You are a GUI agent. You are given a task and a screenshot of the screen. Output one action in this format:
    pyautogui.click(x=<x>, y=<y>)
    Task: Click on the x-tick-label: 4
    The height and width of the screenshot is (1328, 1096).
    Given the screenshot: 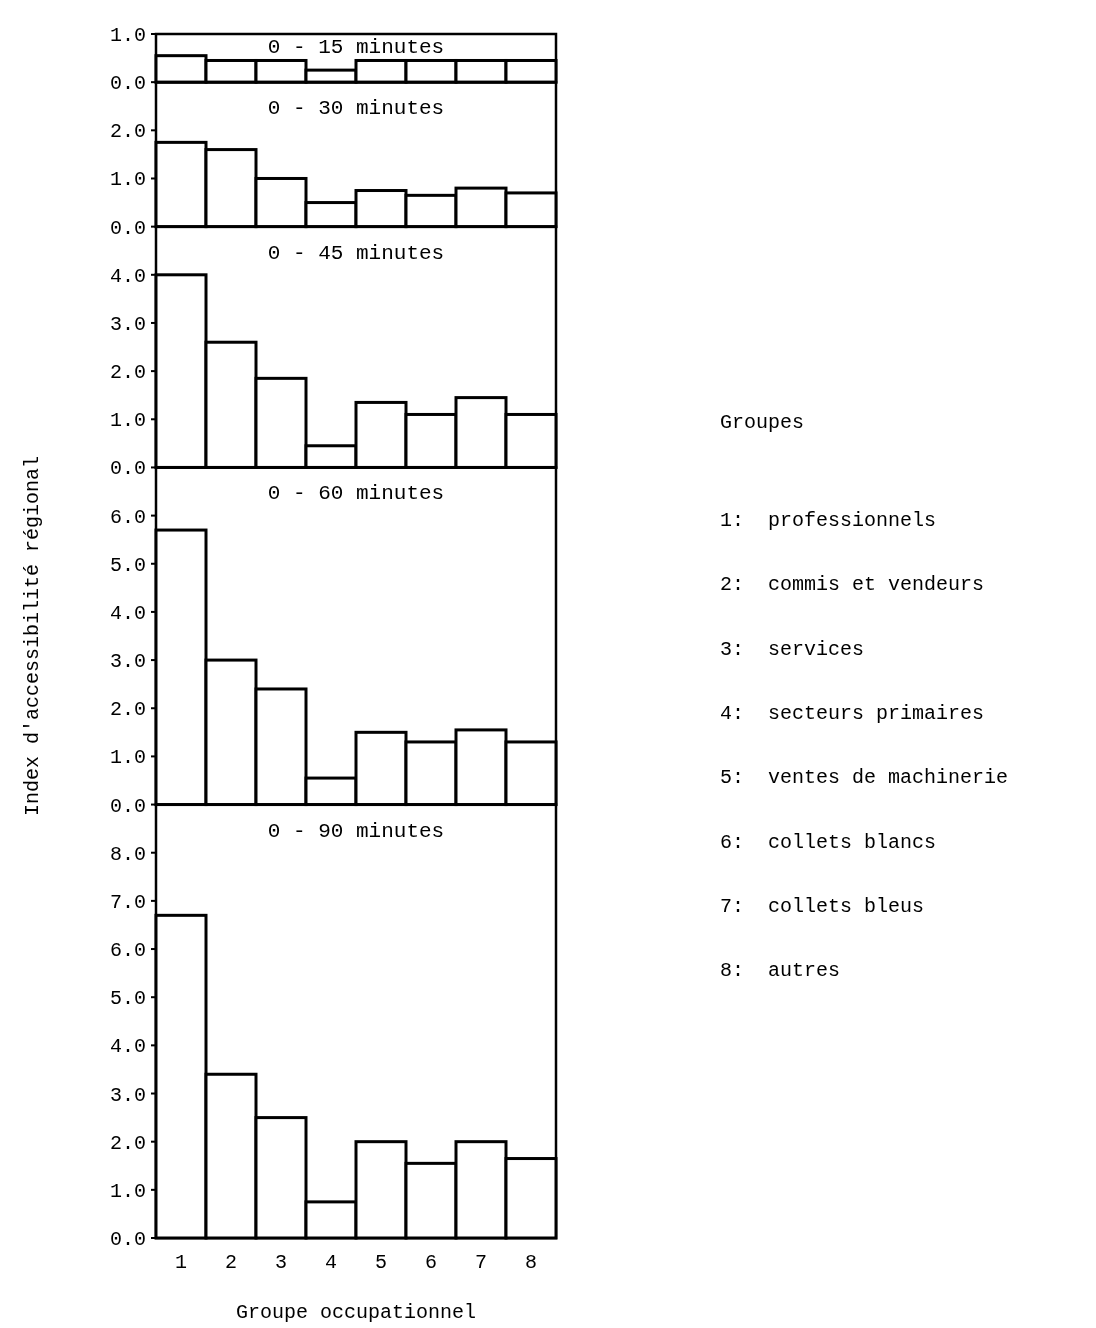 What is the action you would take?
    pyautogui.click(x=331, y=1262)
    